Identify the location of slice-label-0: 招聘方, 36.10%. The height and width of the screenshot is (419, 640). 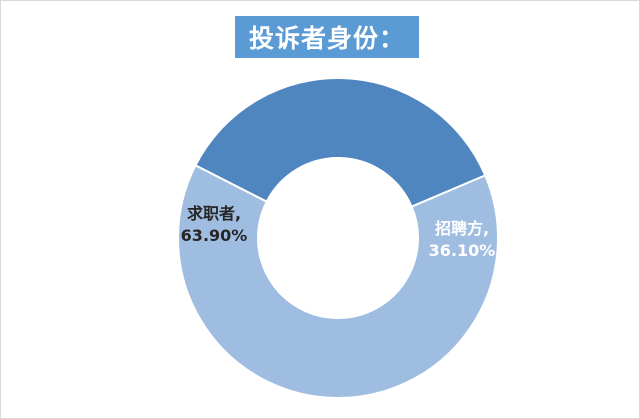
(462, 239).